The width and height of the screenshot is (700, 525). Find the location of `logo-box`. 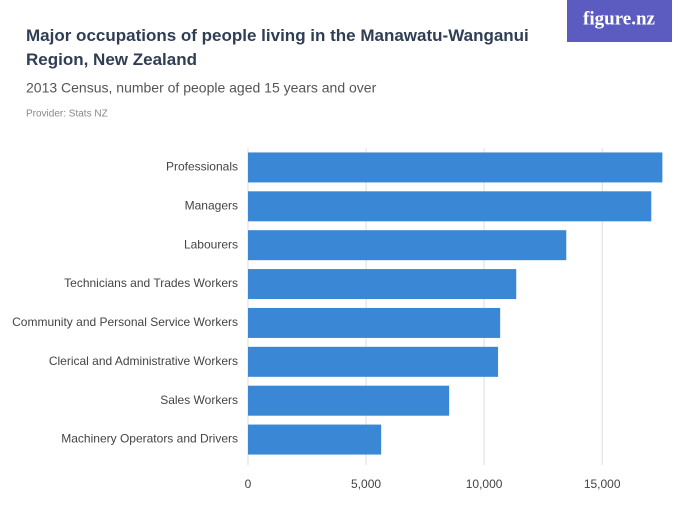

logo-box is located at coordinates (619, 21).